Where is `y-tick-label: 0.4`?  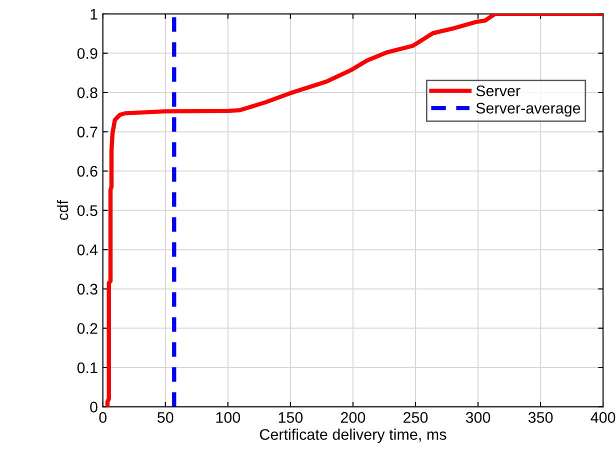 y-tick-label: 0.4 is located at coordinates (87, 250).